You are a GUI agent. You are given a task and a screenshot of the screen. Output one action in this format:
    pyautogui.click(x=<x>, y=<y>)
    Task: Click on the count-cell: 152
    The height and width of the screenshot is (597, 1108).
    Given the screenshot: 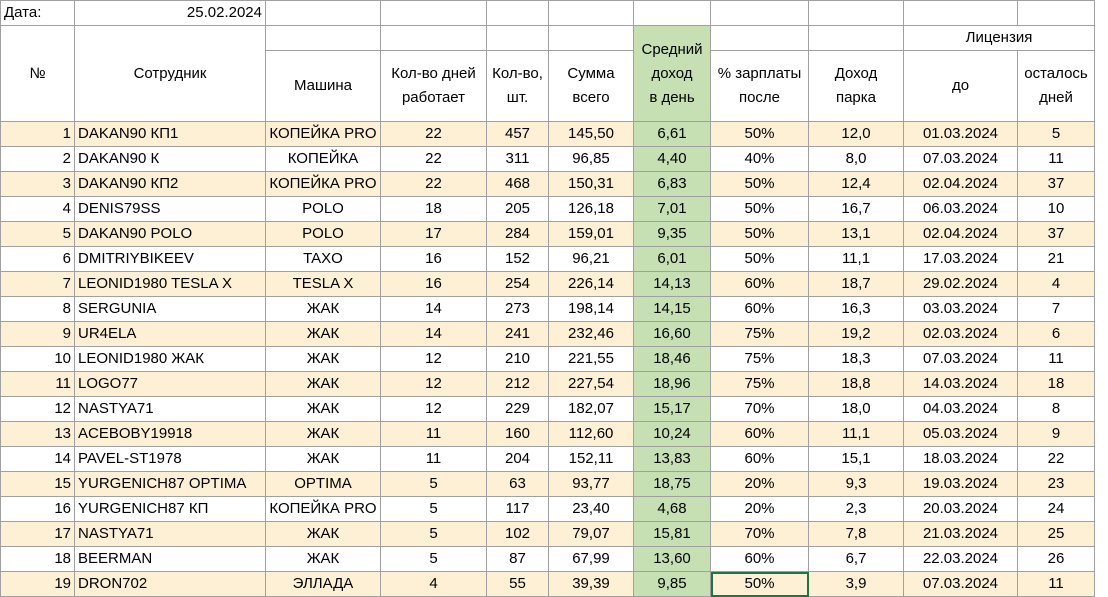 What is the action you would take?
    pyautogui.click(x=517, y=259)
    